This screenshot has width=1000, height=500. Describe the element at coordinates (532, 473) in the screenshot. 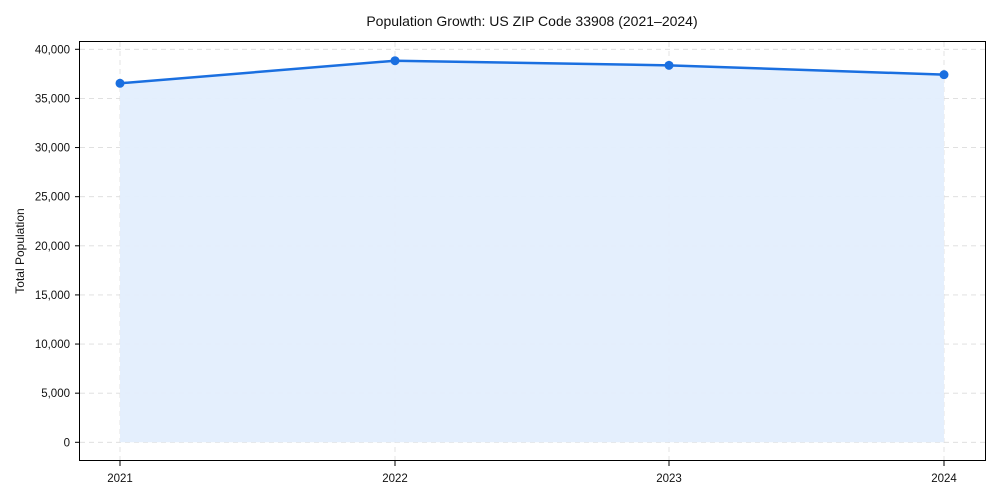

I see `x-axis: 2021 2022 2023 2024` at that location.